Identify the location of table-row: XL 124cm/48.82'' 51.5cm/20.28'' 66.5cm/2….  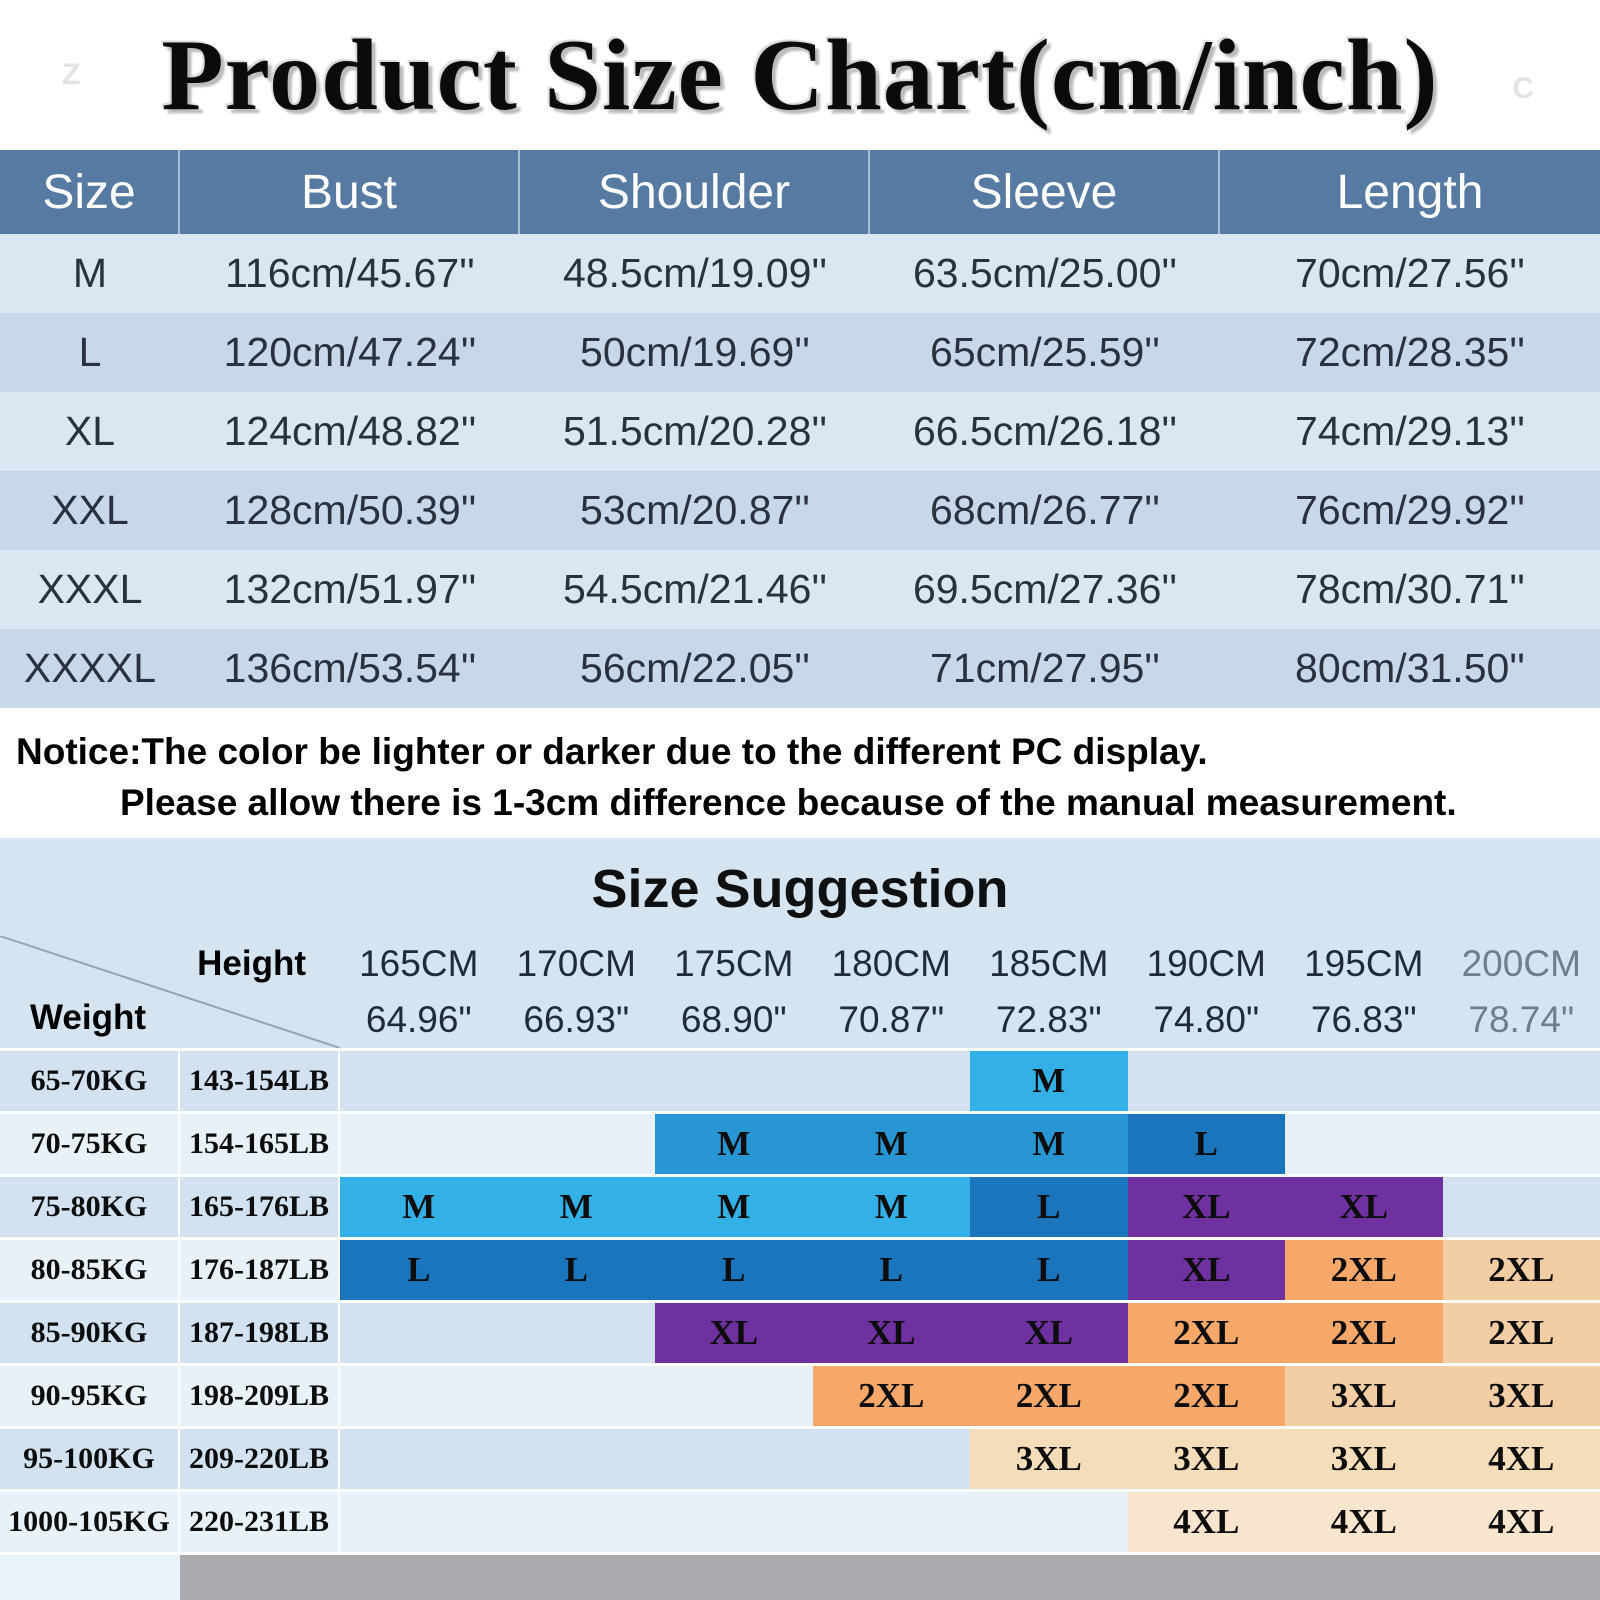
(800, 431).